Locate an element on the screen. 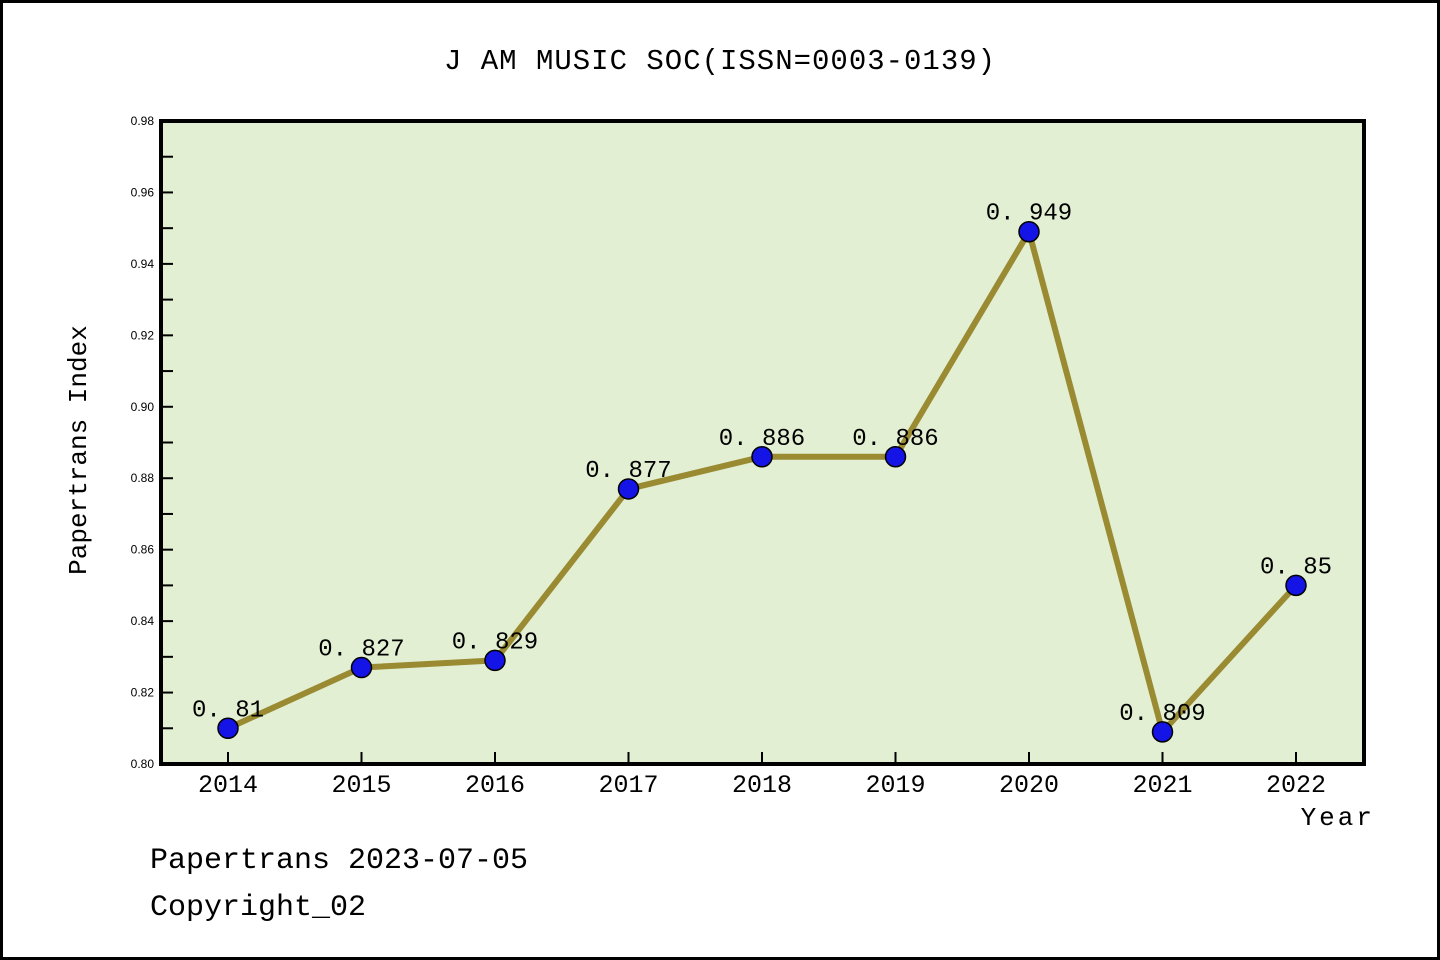 This screenshot has height=960, width=1440. data-point-label: 0. 85 is located at coordinates (1296, 567).